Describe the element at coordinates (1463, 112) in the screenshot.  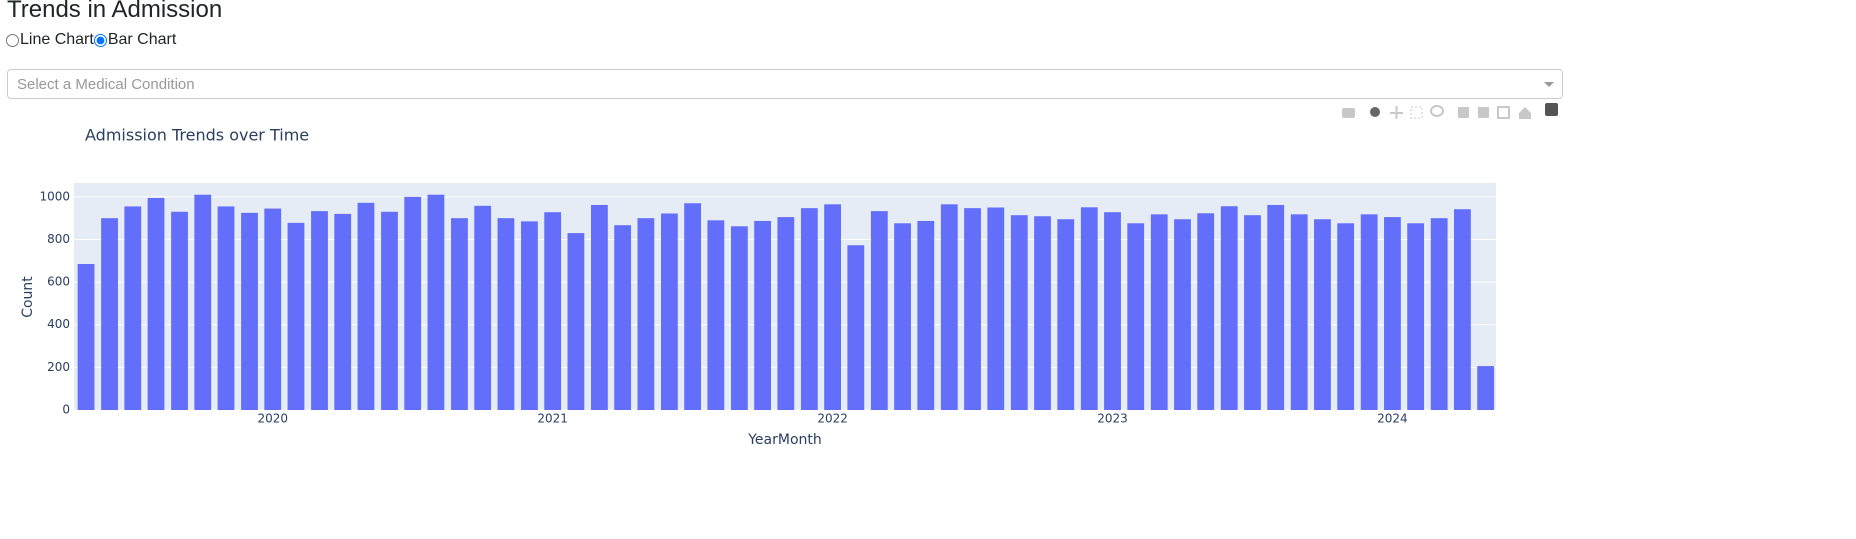
I see `zoom-in-icon` at that location.